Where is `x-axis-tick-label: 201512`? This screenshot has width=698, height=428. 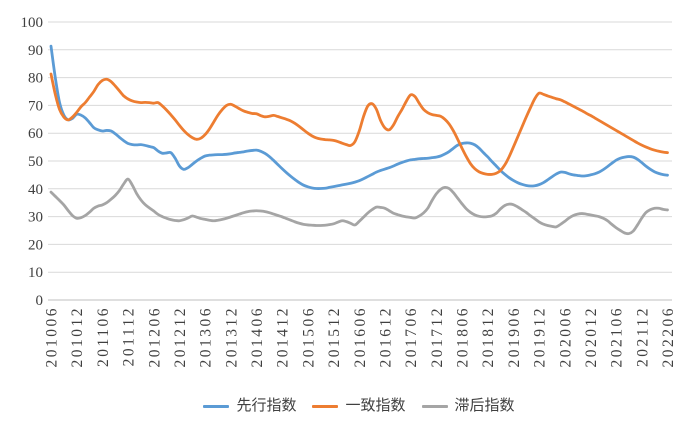
x-axis-tick-label: 201512 is located at coordinates (334, 337).